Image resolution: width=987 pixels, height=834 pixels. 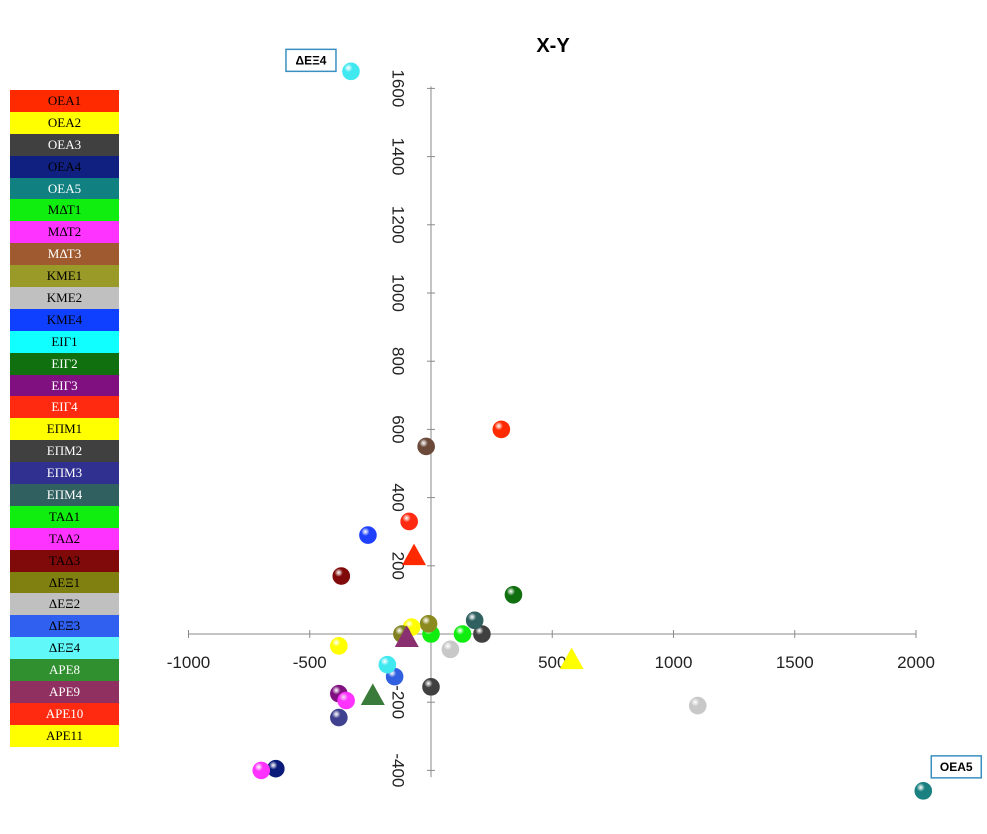 I want to click on y-tick-label-9: 1600, so click(x=398, y=88).